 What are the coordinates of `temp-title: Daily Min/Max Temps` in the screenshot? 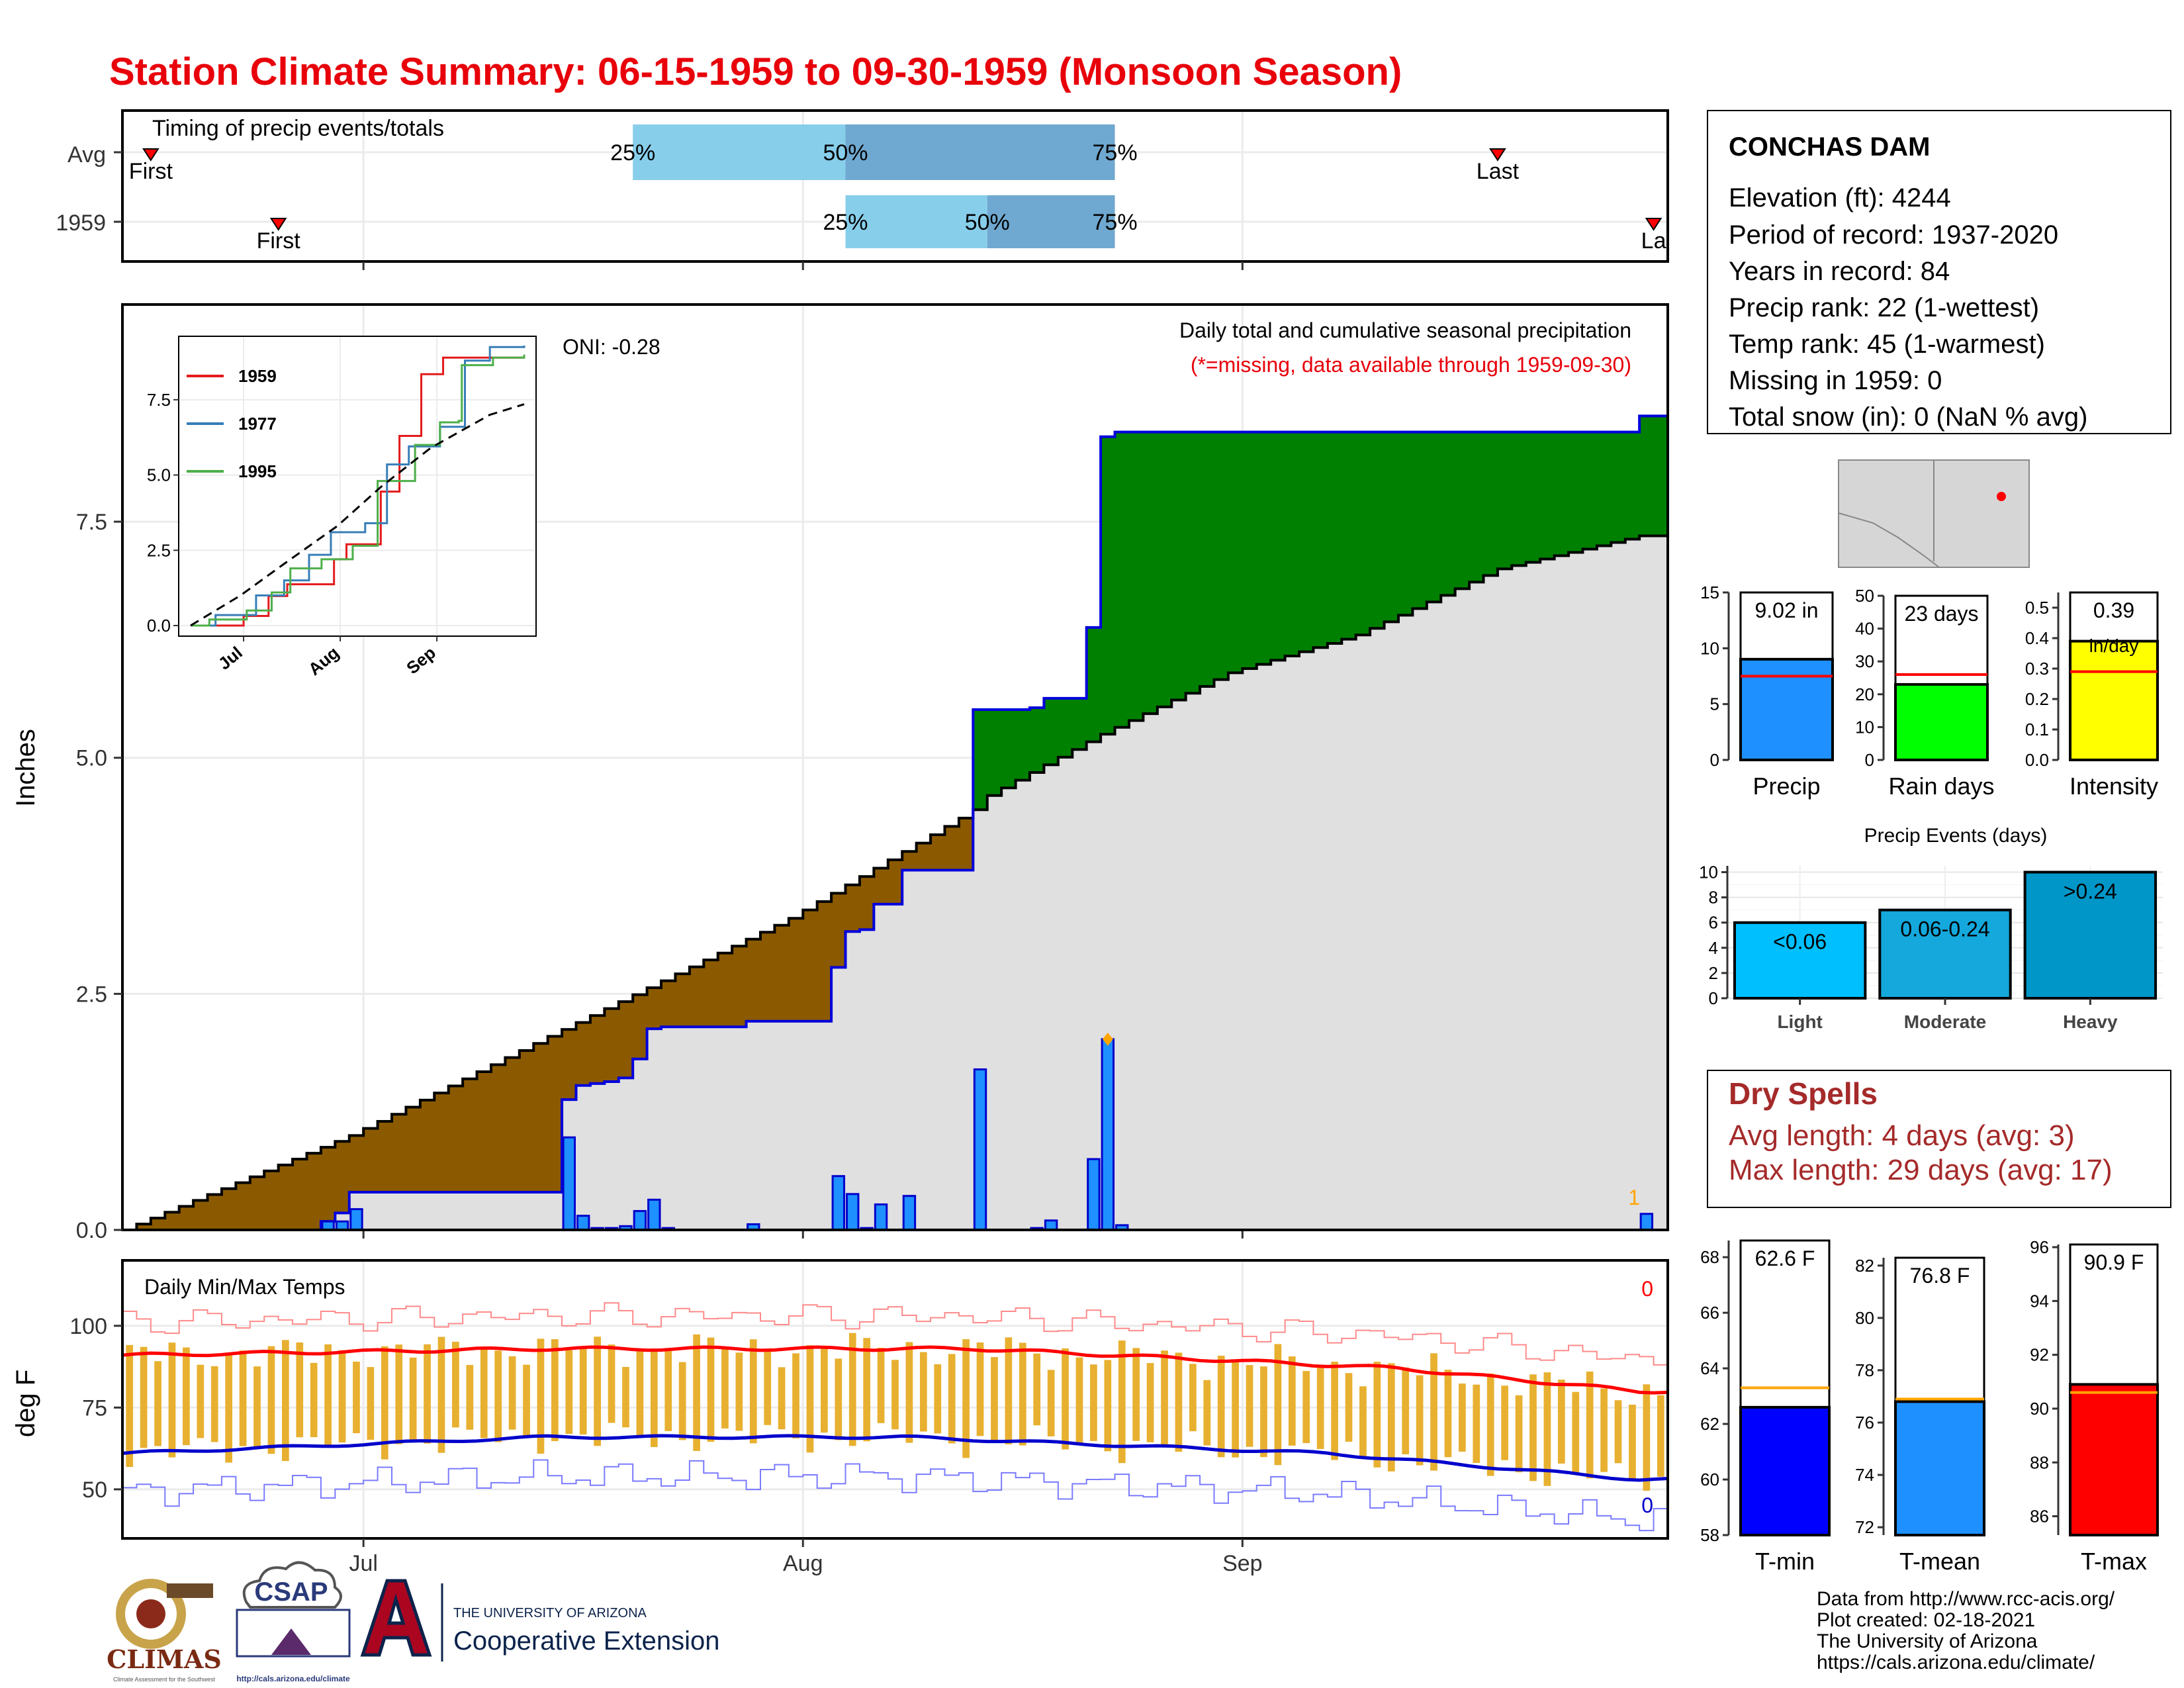 It's located at (245, 1287).